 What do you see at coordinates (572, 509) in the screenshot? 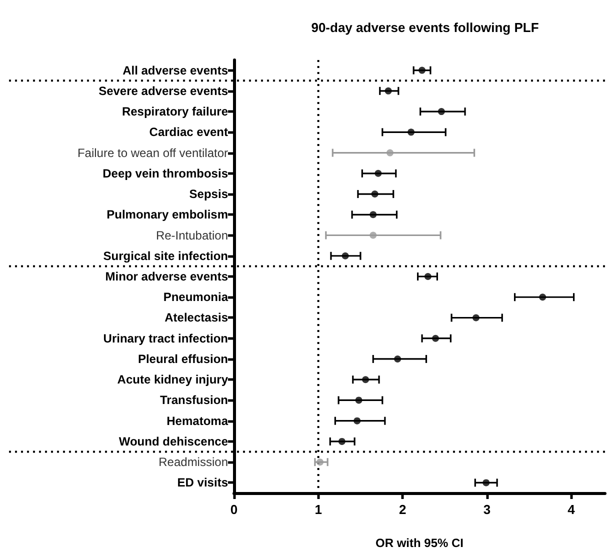
I see `x-tick-label: 4` at bounding box center [572, 509].